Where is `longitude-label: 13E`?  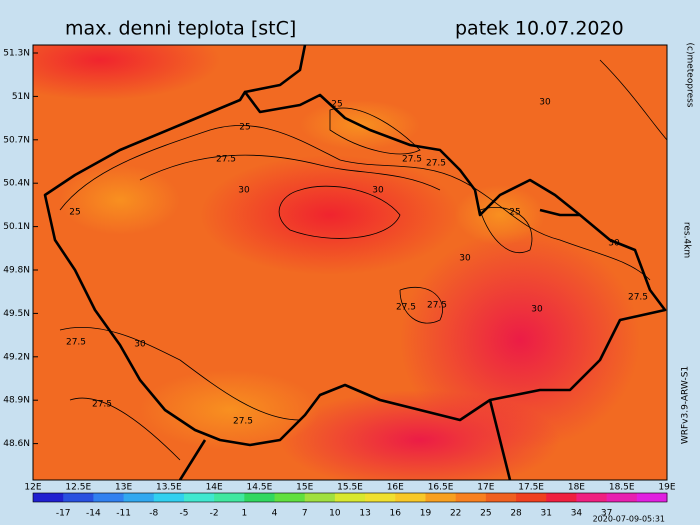
longitude-label: 13E is located at coordinates (123, 488).